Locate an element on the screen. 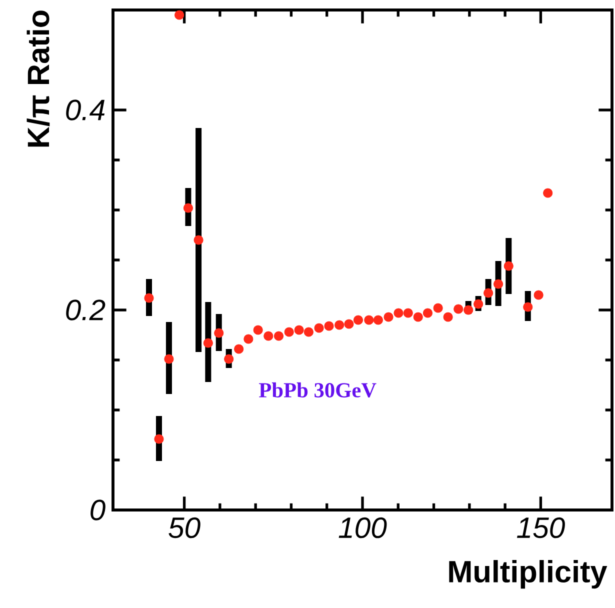  x-tick-label: 150 is located at coordinates (540, 527).